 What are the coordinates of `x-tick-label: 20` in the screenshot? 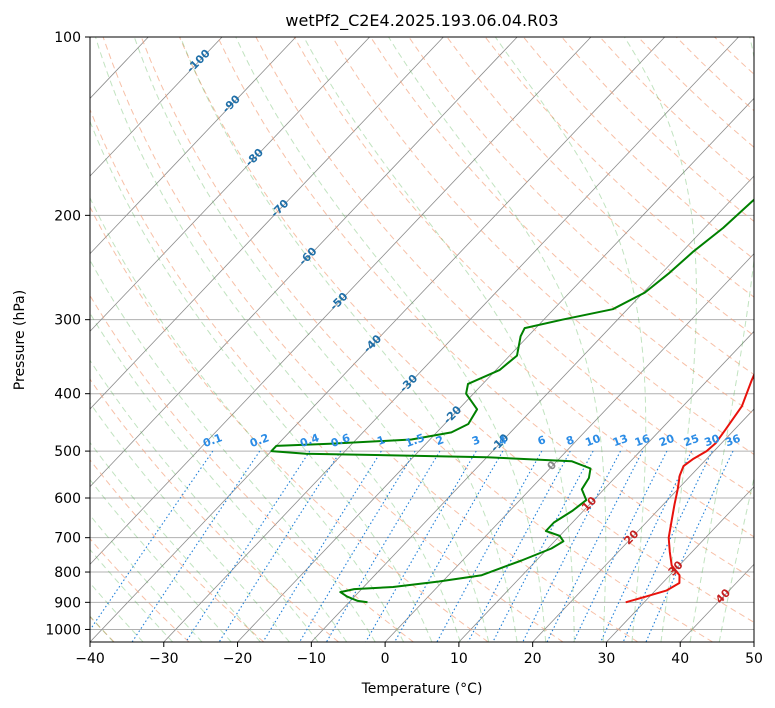 It's located at (533, 659).